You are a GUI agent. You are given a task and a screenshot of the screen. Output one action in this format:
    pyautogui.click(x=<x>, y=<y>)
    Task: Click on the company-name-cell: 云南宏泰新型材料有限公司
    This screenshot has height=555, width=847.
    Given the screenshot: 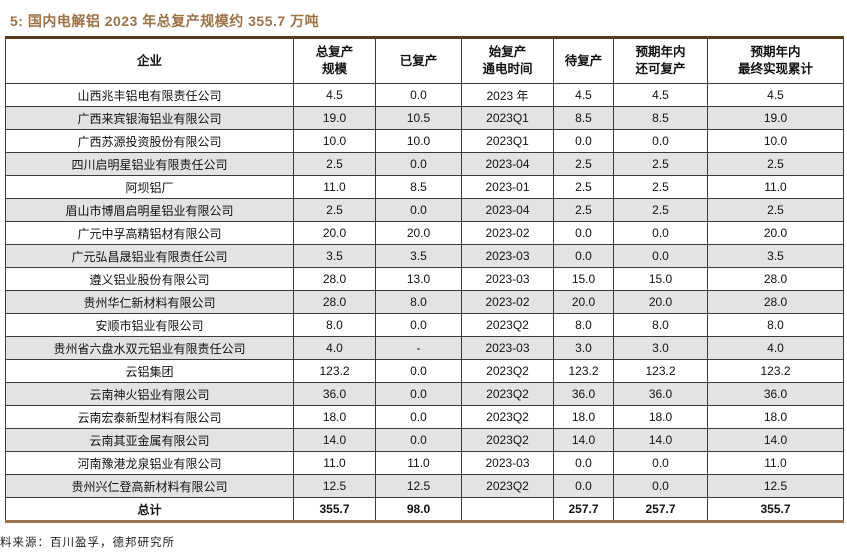 What is the action you would take?
    pyautogui.click(x=149, y=417)
    